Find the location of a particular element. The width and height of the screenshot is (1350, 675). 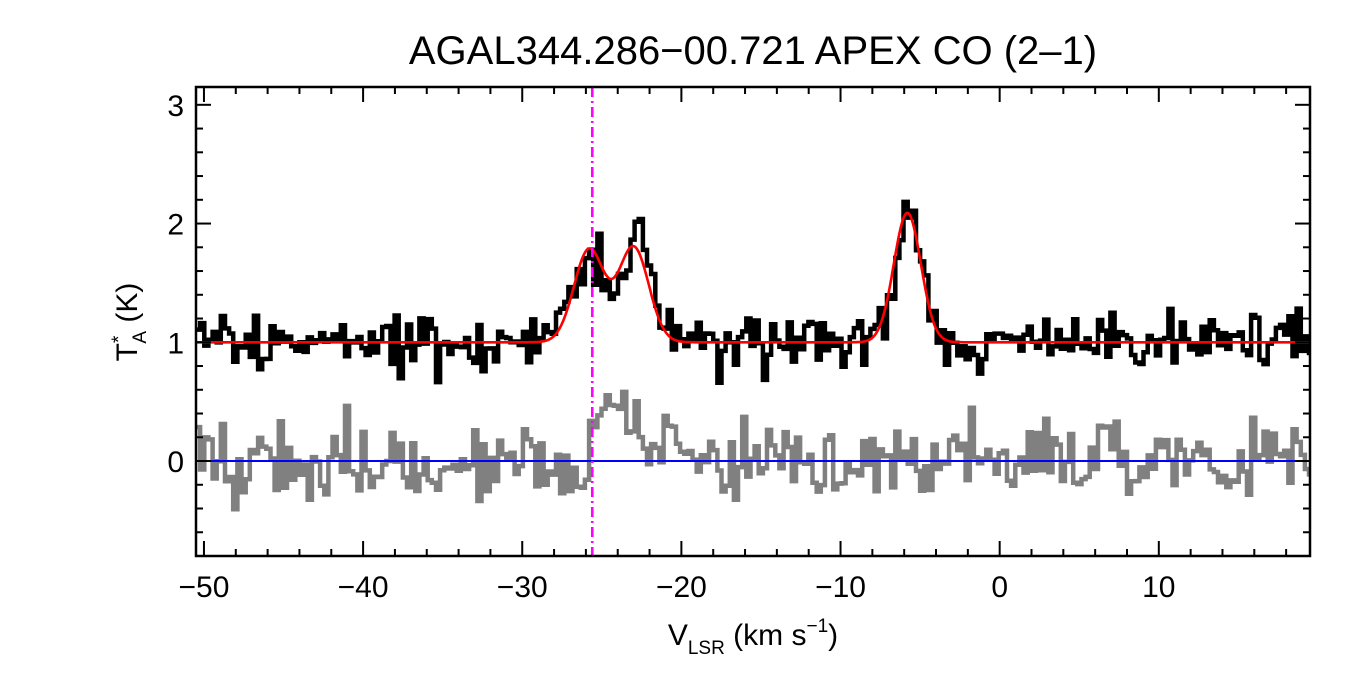

x-tick-label: −40 is located at coordinates (363, 587).